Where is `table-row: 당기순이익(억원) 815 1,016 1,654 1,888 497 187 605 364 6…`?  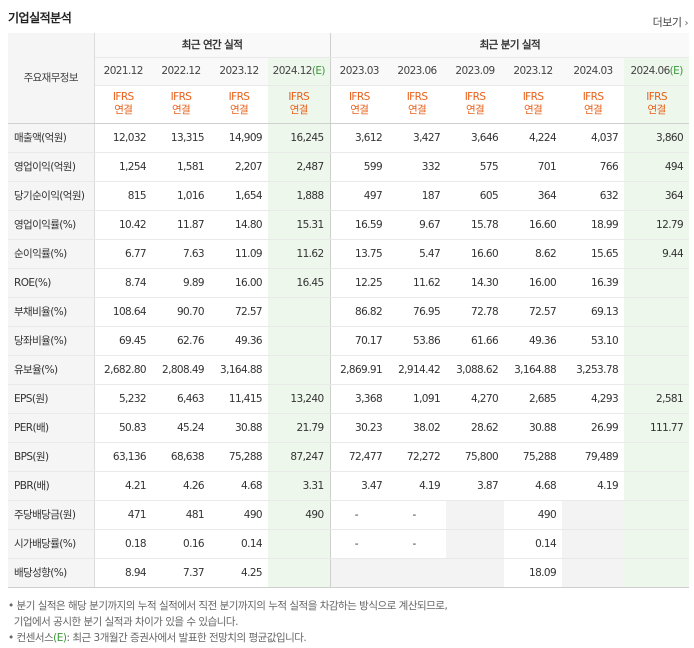
table-row: 당기순이익(억원) 815 1,016 1,654 1,888 497 187 605 364 6… is located at coordinates (349, 196).